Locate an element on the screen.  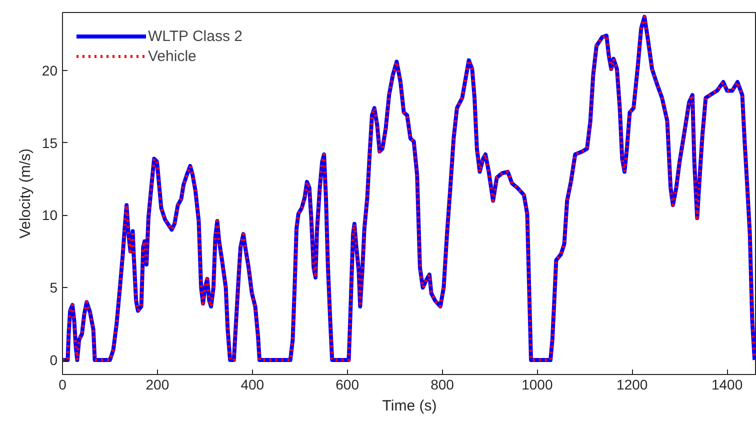
y-tick-label: 20 is located at coordinates (50, 70).